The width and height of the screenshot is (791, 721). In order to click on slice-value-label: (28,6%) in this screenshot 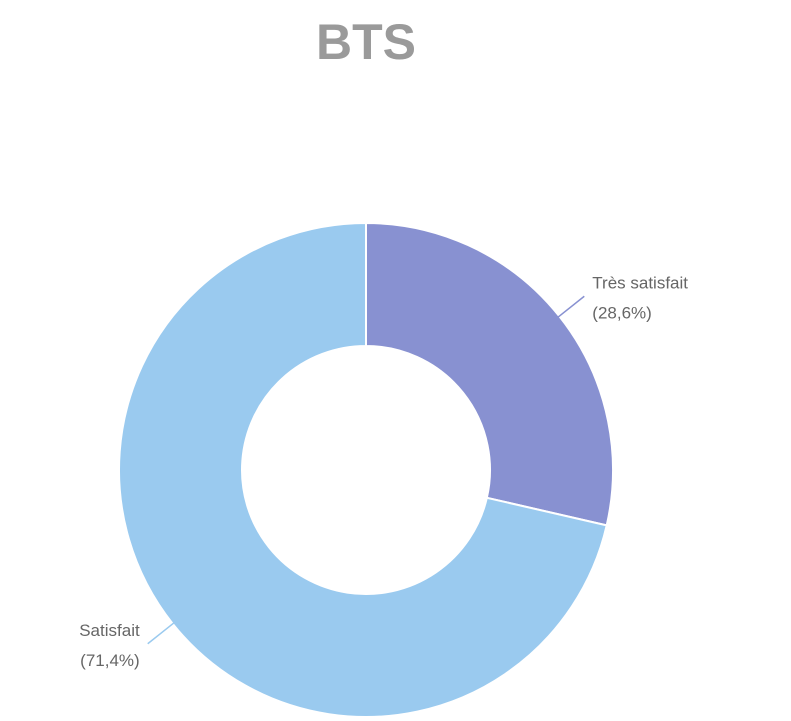, I will do `click(622, 313)`.